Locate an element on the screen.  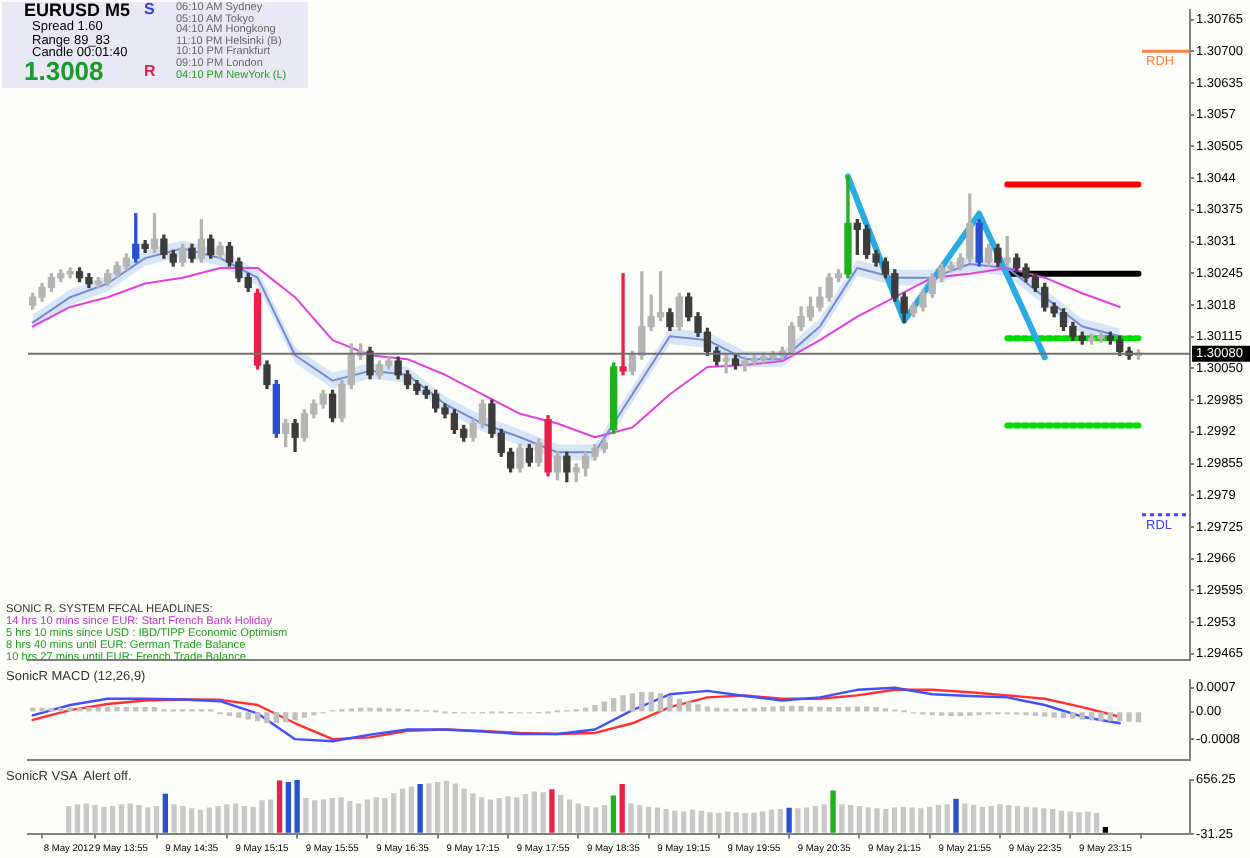
annotation: EURUSD M5 is located at coordinates (77, 10).